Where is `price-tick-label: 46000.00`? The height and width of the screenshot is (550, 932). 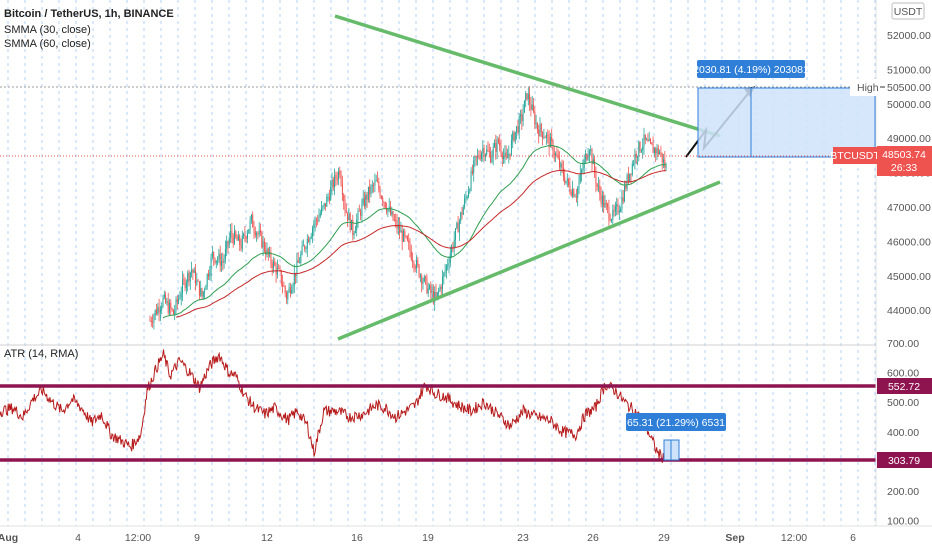 price-tick-label: 46000.00 is located at coordinates (909, 242).